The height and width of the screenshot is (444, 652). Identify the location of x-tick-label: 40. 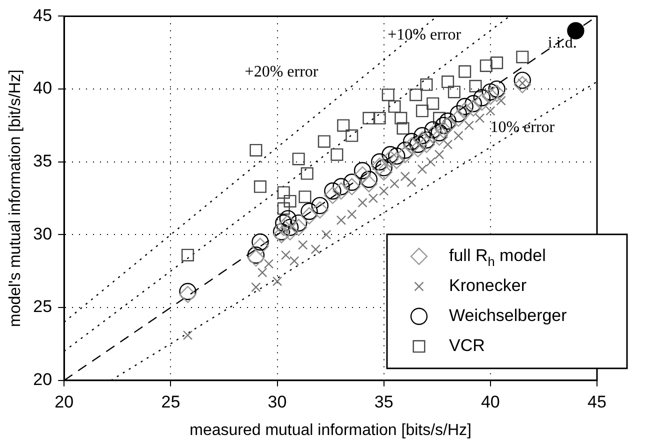
(490, 402).